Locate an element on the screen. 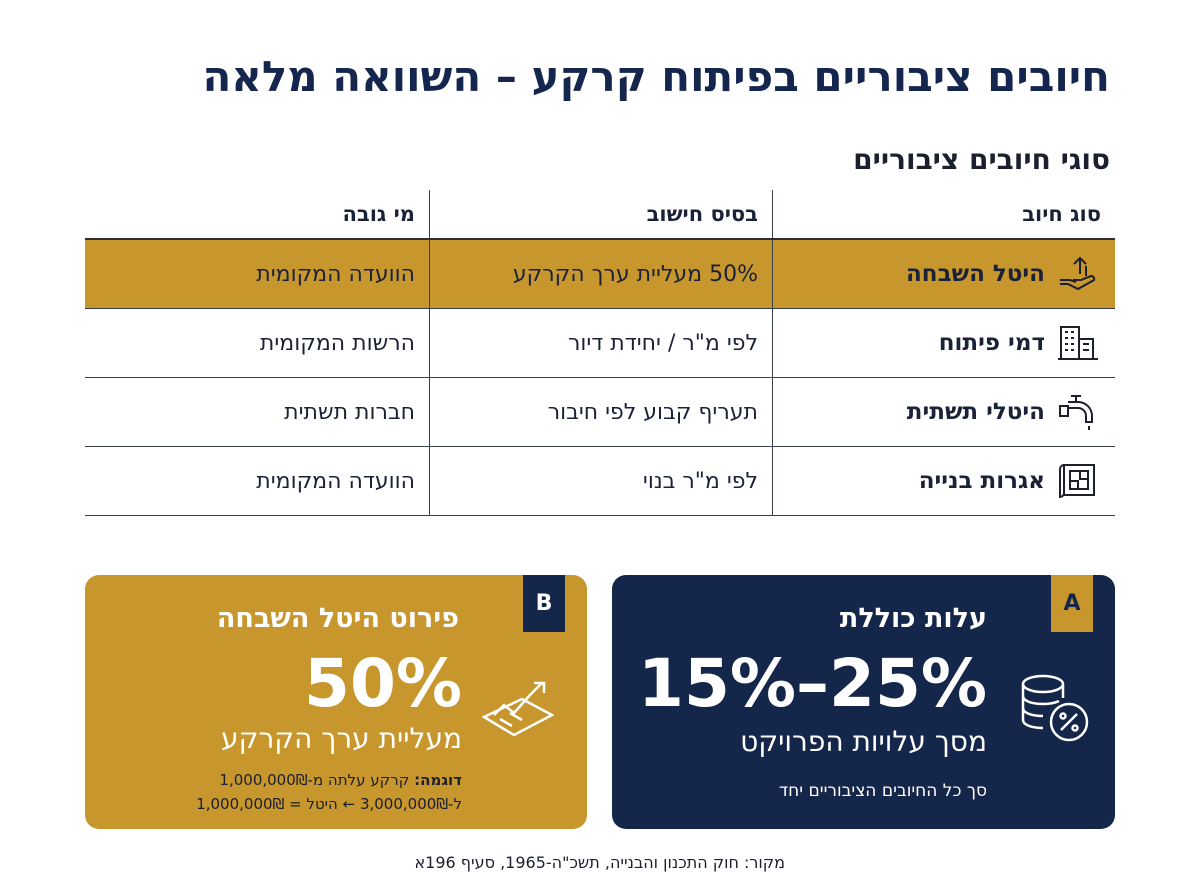 The width and height of the screenshot is (1200, 896). card-big-value: 50% is located at coordinates (383, 683).